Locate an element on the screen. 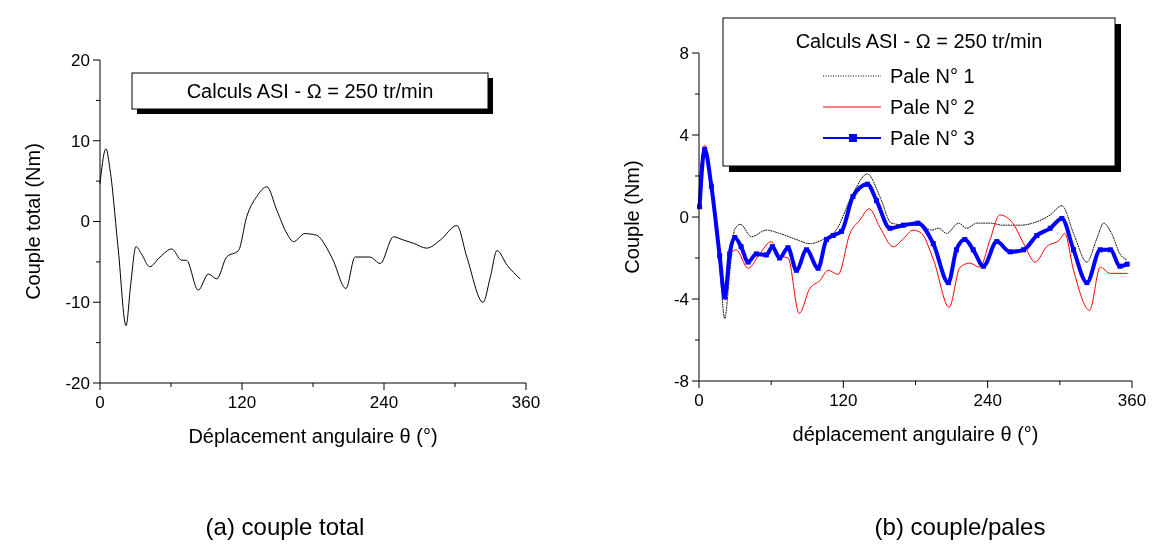 The height and width of the screenshot is (545, 1155). y-axis-title: Couple (Nm) is located at coordinates (632, 217).